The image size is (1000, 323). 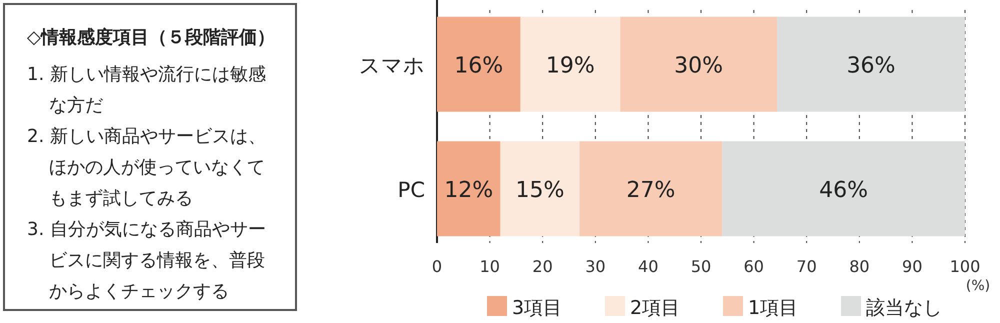 What do you see at coordinates (912, 266) in the screenshot?
I see `x-tick-label: 90` at bounding box center [912, 266].